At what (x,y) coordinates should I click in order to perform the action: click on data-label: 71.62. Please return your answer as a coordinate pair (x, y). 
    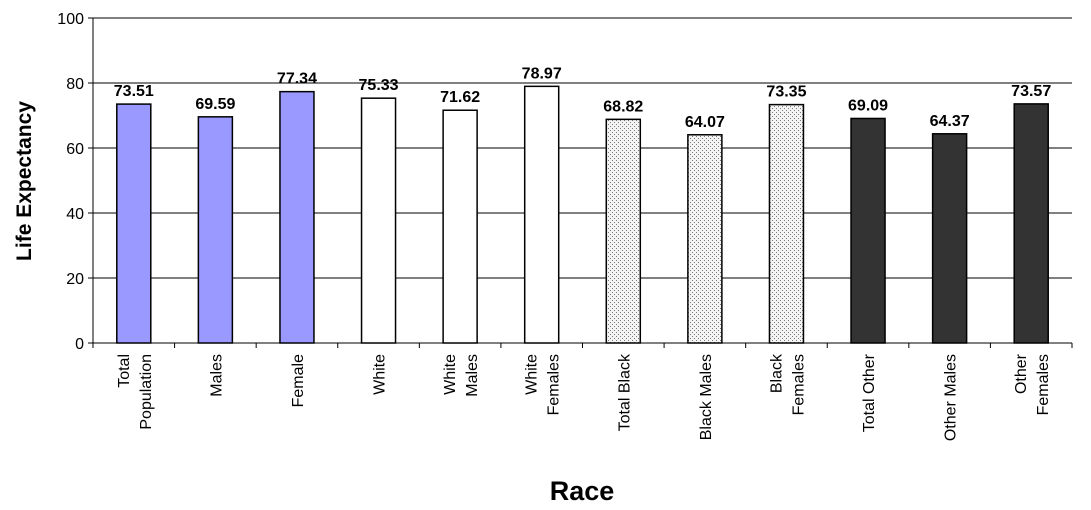
    Looking at the image, I should click on (460, 97).